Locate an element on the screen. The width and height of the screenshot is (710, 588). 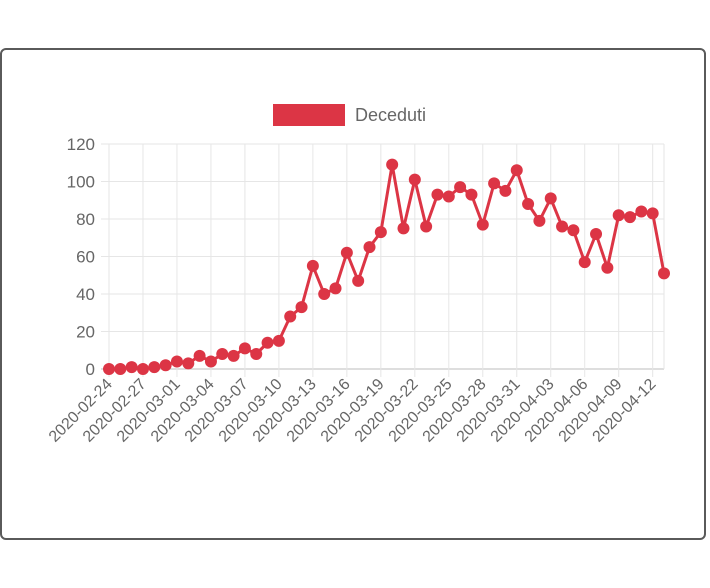
y-tick-label: 60 is located at coordinates (85, 257).